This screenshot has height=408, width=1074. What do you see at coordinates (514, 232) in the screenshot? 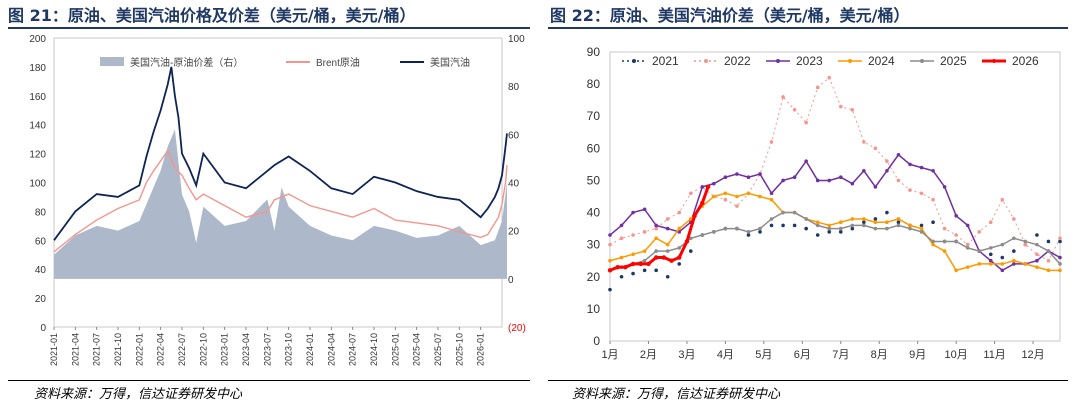
I see `right-axis-tick-label: 20` at bounding box center [514, 232].